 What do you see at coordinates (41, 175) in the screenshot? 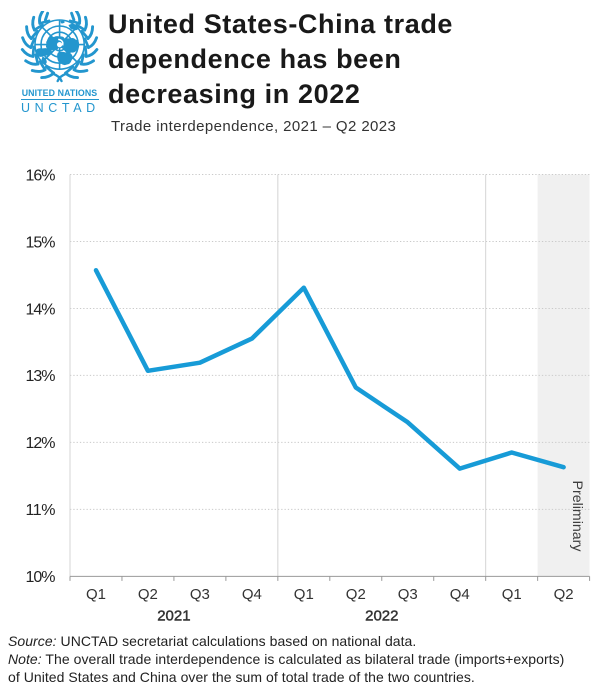
I see `svg-text: 16%` at bounding box center [41, 175].